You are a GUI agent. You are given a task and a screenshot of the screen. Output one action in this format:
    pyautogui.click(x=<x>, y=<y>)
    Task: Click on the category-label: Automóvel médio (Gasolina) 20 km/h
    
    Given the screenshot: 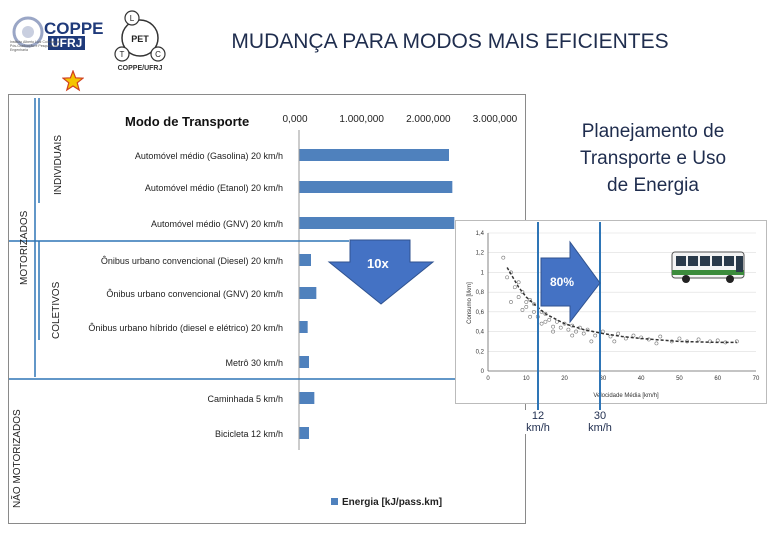 What is the action you would take?
    pyautogui.click(x=209, y=156)
    